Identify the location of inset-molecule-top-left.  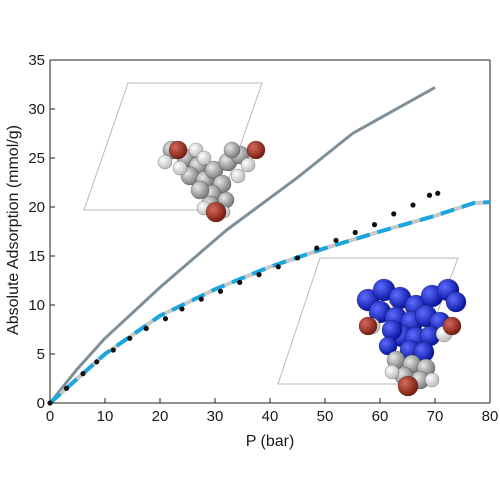
(174, 152).